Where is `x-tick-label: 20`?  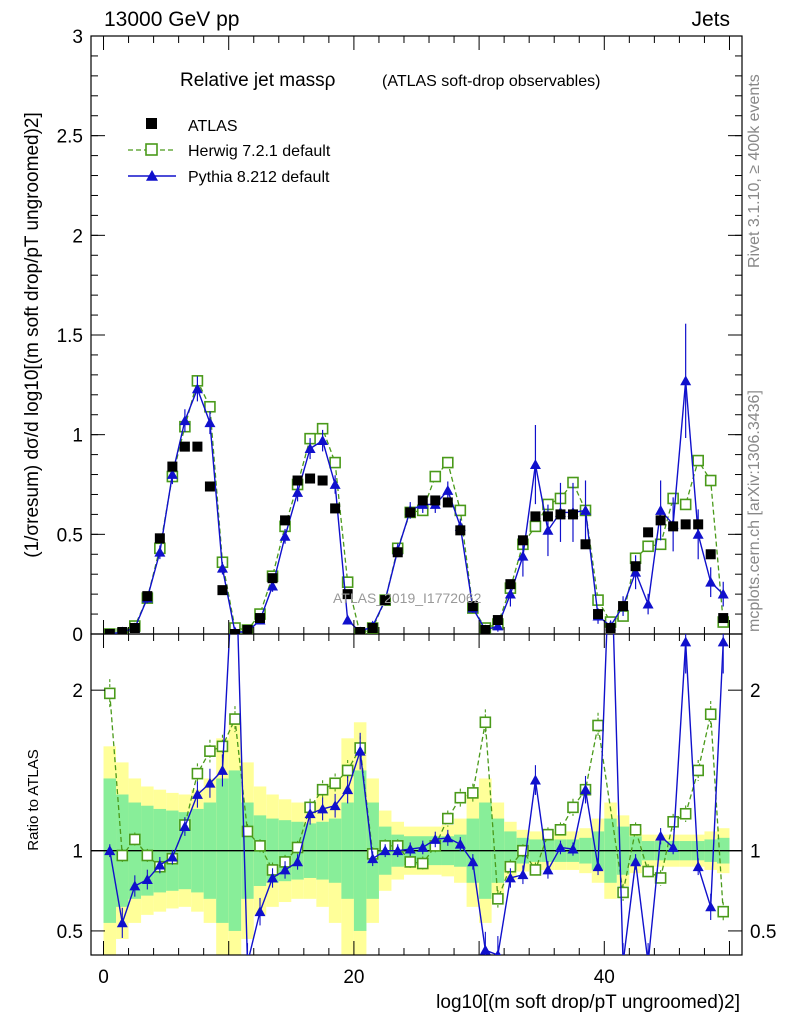
x-tick-label: 20 is located at coordinates (353, 977).